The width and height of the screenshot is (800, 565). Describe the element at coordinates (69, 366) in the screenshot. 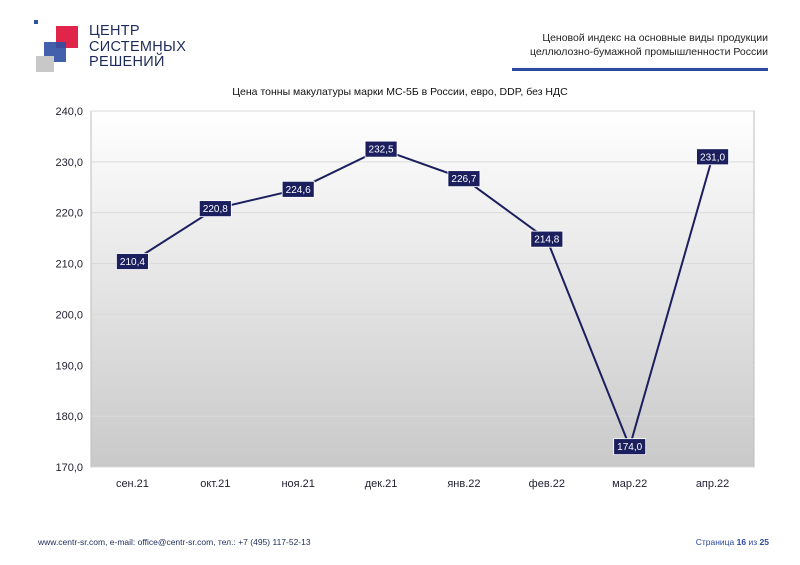

I see `y-tick-label: 190,0` at that location.